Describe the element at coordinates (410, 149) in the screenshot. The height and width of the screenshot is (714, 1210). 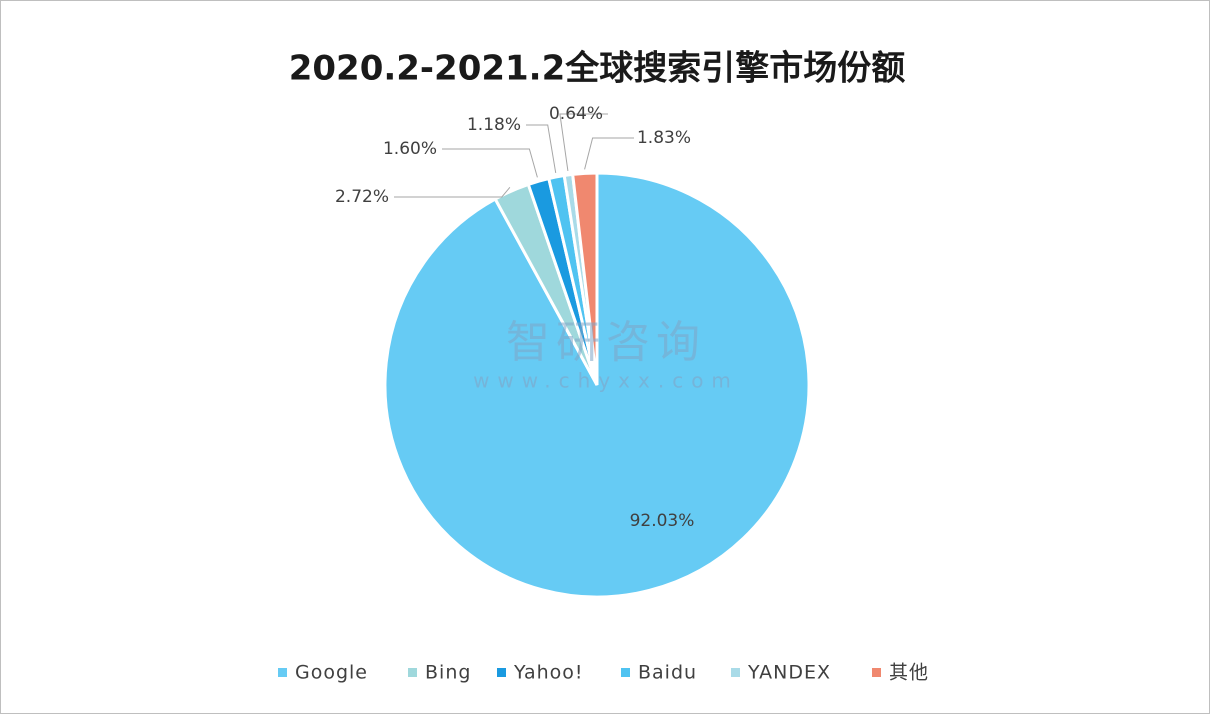
I see `data-label: 1.60%` at that location.